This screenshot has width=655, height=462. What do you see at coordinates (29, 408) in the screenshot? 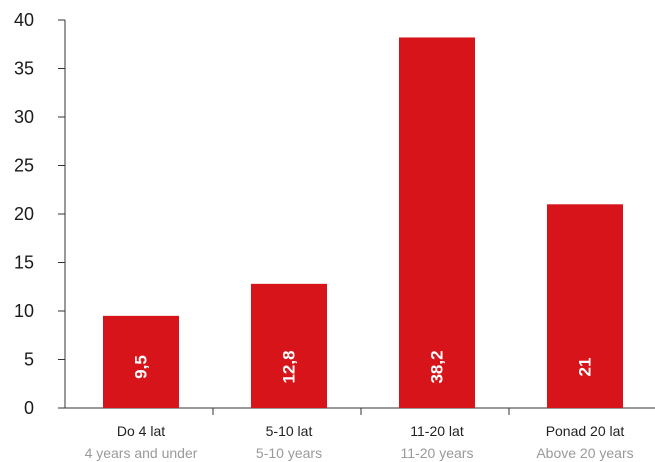
I see `y-tick-label: 0` at bounding box center [29, 408].